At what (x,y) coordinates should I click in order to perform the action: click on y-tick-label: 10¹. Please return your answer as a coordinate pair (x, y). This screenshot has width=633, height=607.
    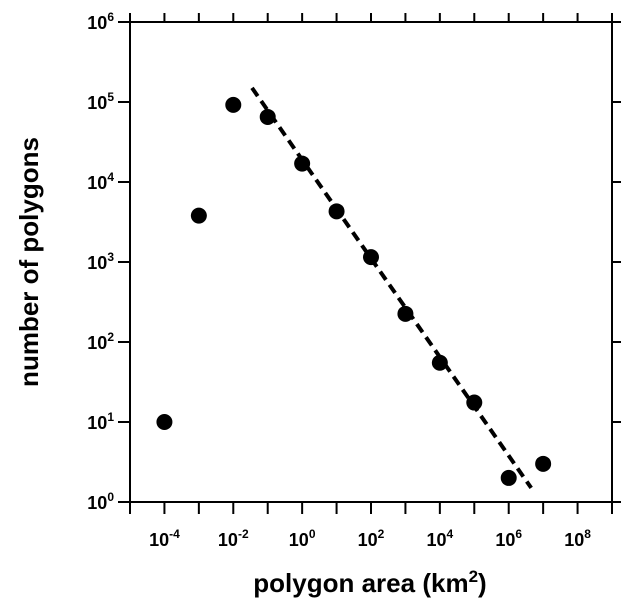
    Looking at the image, I should click on (100, 421).